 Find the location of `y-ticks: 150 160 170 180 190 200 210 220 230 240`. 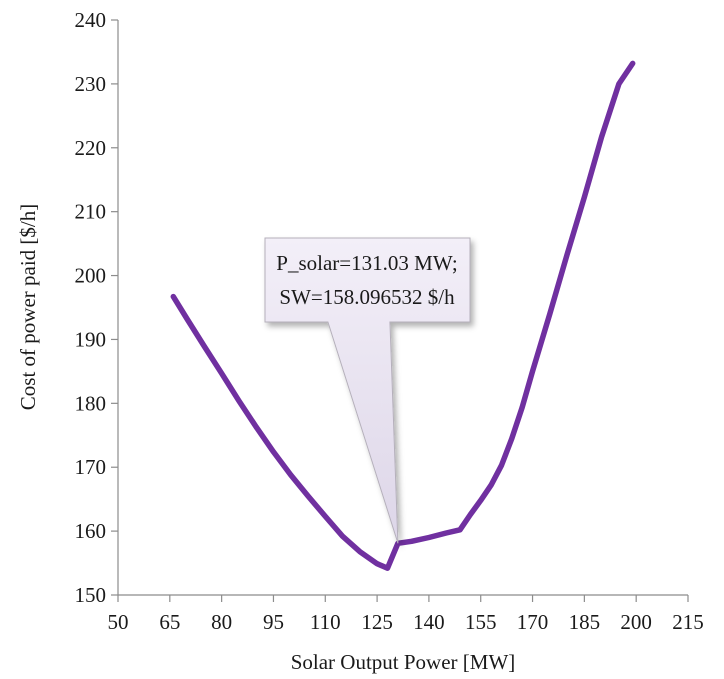

y-ticks: 150 160 170 180 190 200 210 220 230 240 is located at coordinates (96, 307).